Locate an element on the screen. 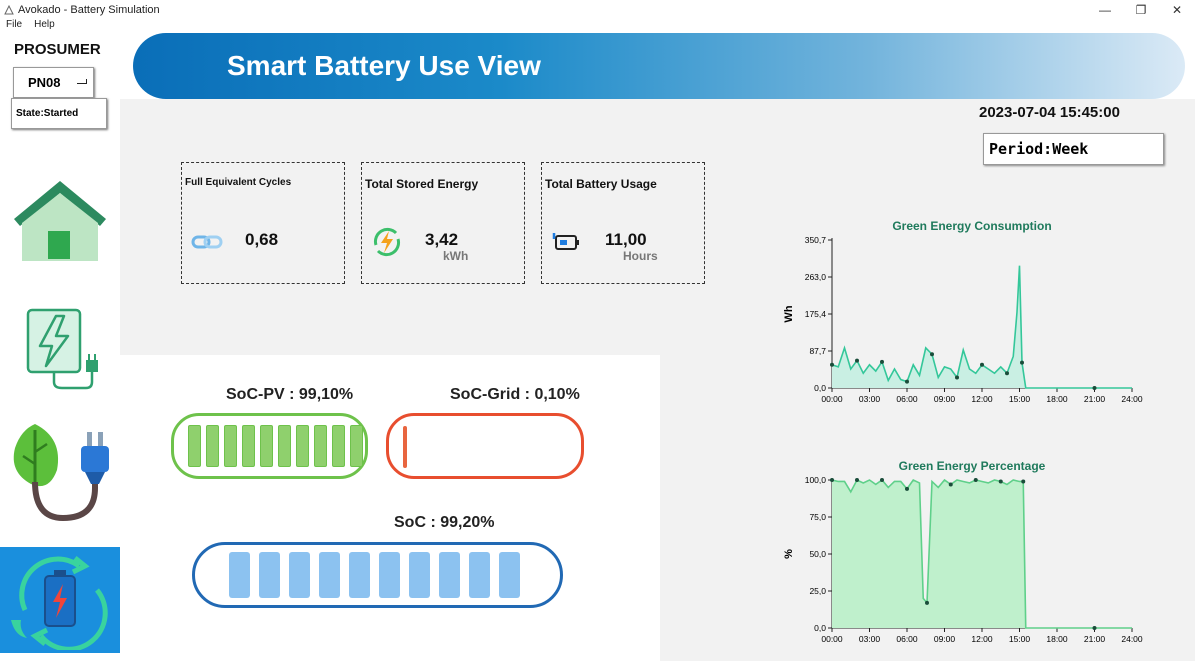 The width and height of the screenshot is (1195, 661). series-line is located at coordinates (981, 327).